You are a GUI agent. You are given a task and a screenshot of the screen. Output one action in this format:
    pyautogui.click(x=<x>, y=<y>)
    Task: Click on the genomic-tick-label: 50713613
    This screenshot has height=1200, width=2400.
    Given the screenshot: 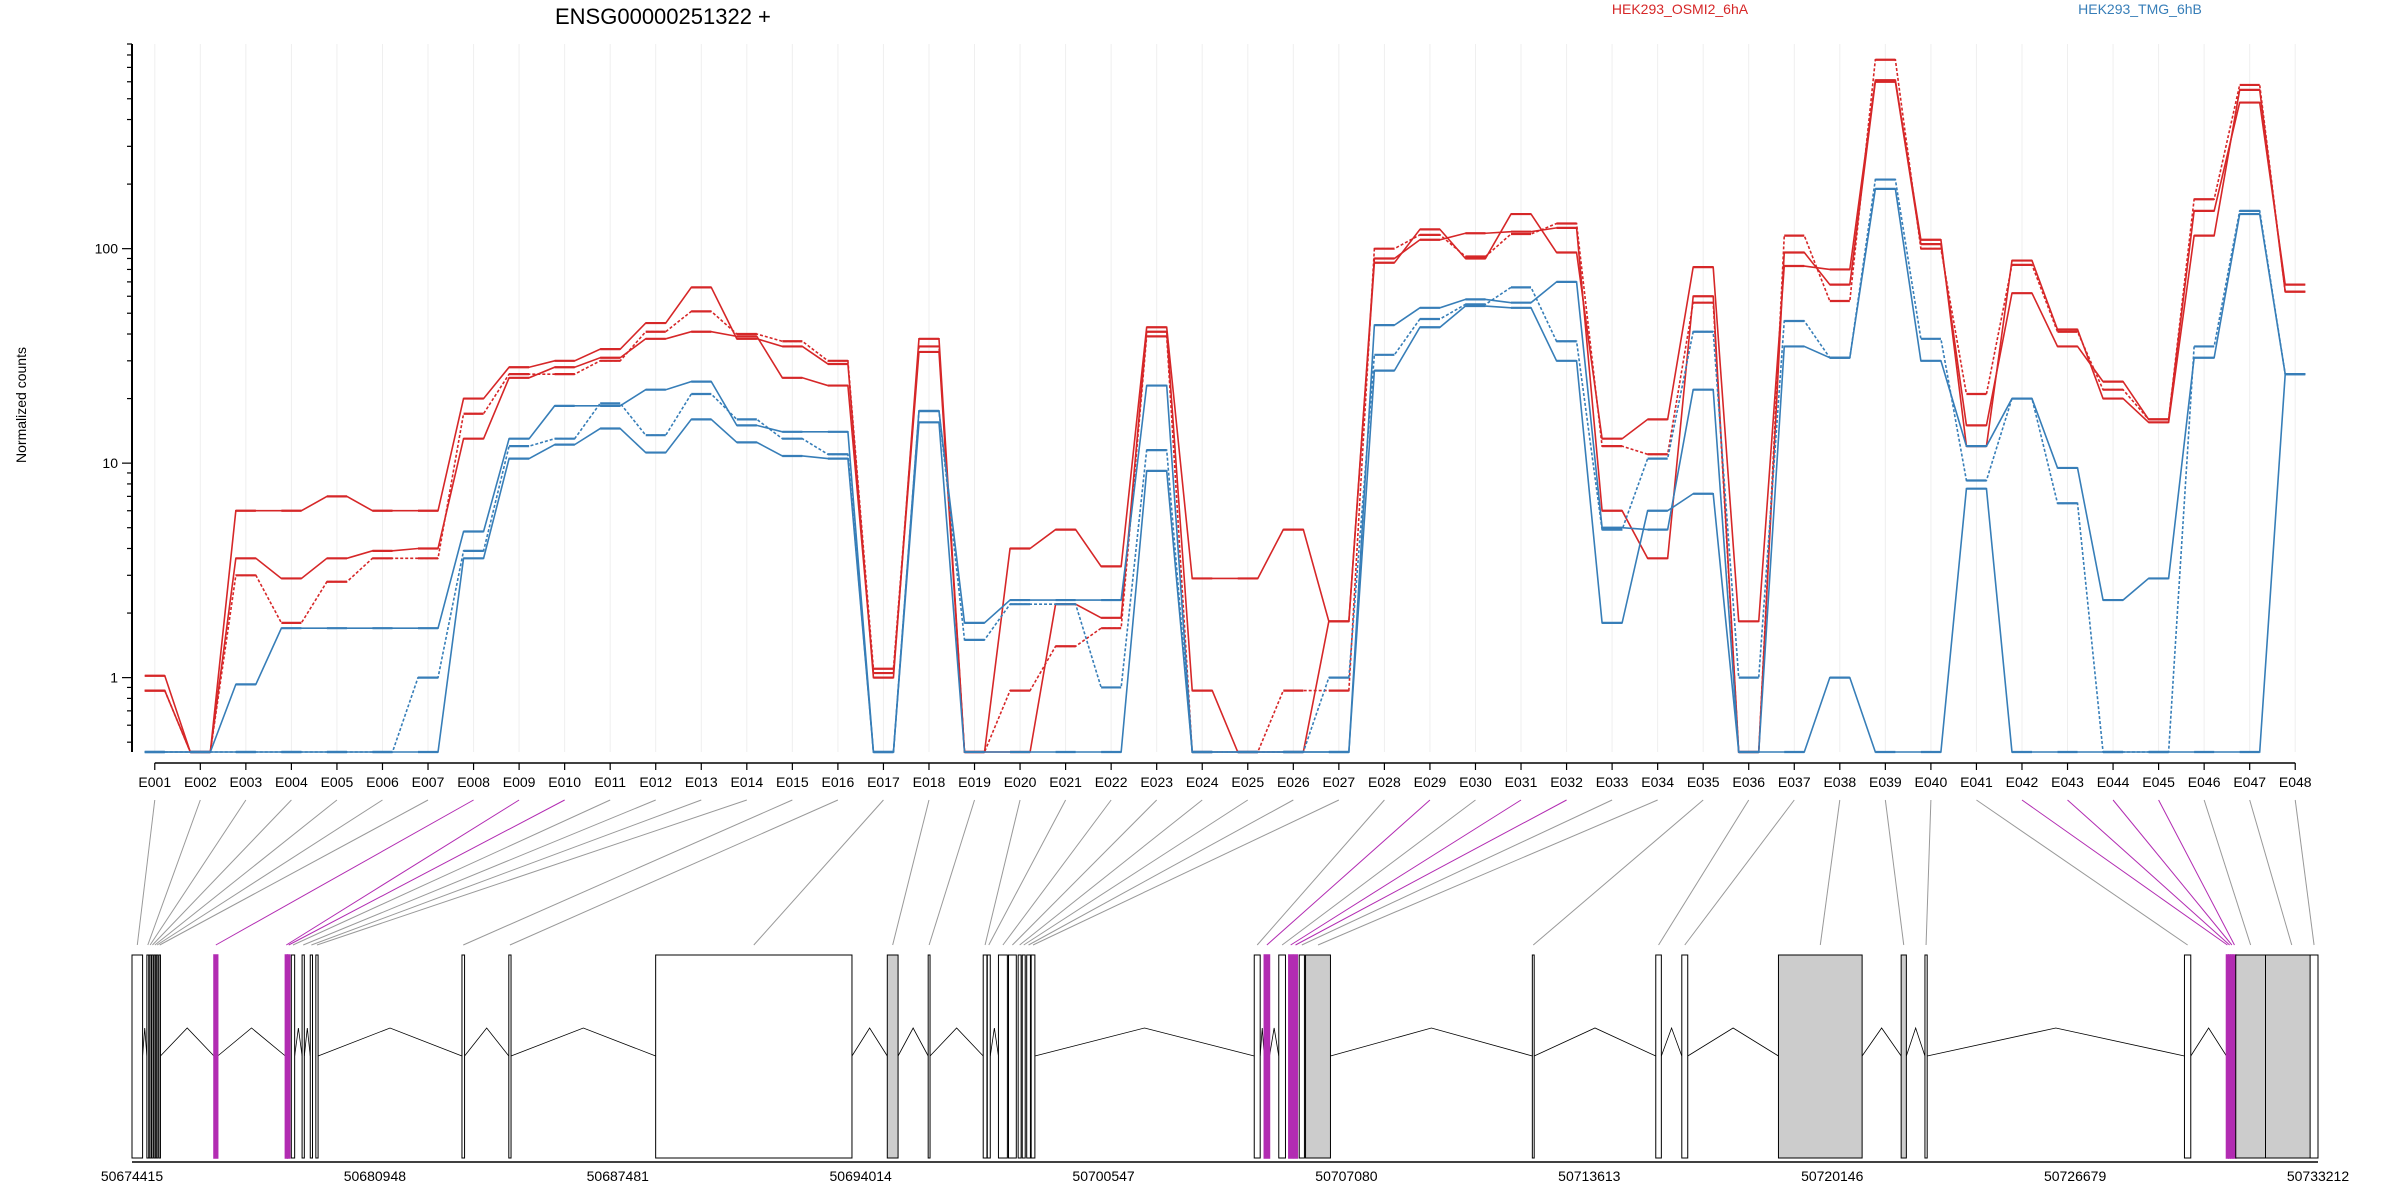 What is the action you would take?
    pyautogui.click(x=1589, y=1176)
    